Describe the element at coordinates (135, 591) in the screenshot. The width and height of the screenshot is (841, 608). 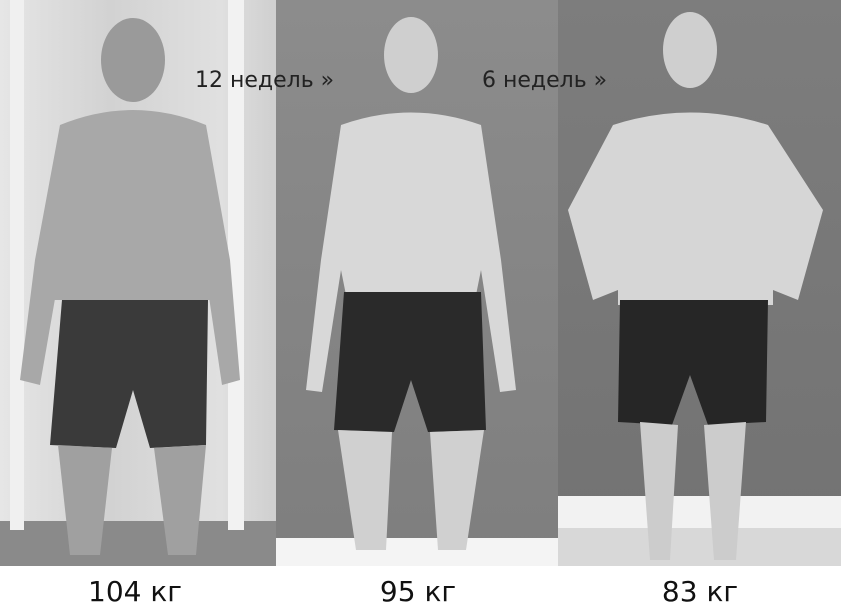
I see `weight-label-before: 104 кг` at that location.